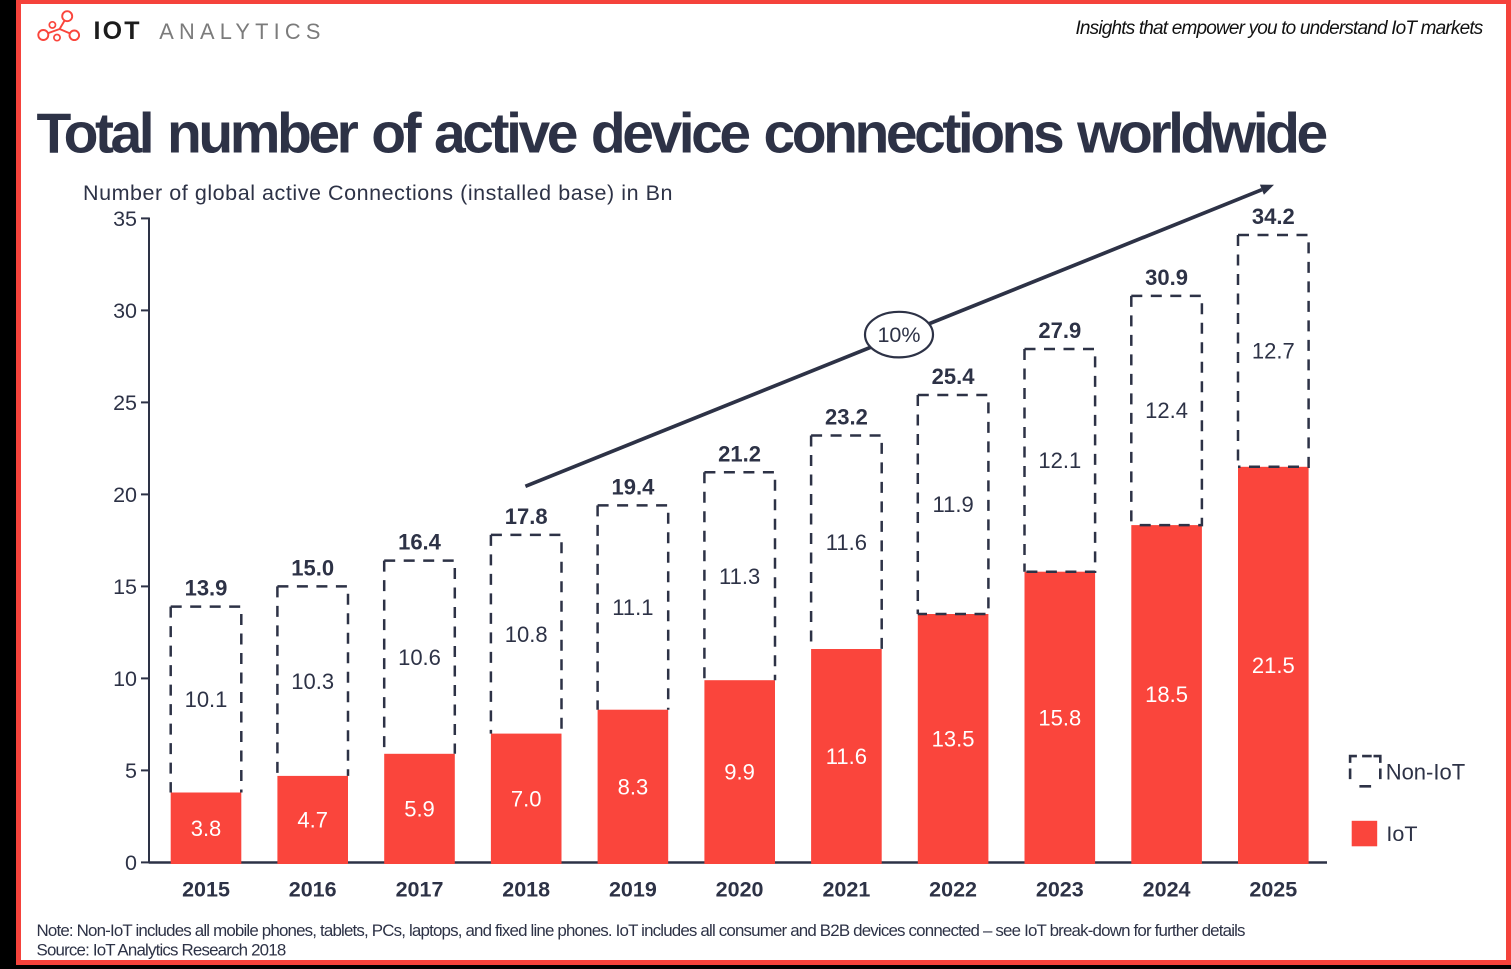 Image resolution: width=1511 pixels, height=969 pixels. Describe the element at coordinates (1167, 890) in the screenshot. I see `svg-text: 2024` at that location.